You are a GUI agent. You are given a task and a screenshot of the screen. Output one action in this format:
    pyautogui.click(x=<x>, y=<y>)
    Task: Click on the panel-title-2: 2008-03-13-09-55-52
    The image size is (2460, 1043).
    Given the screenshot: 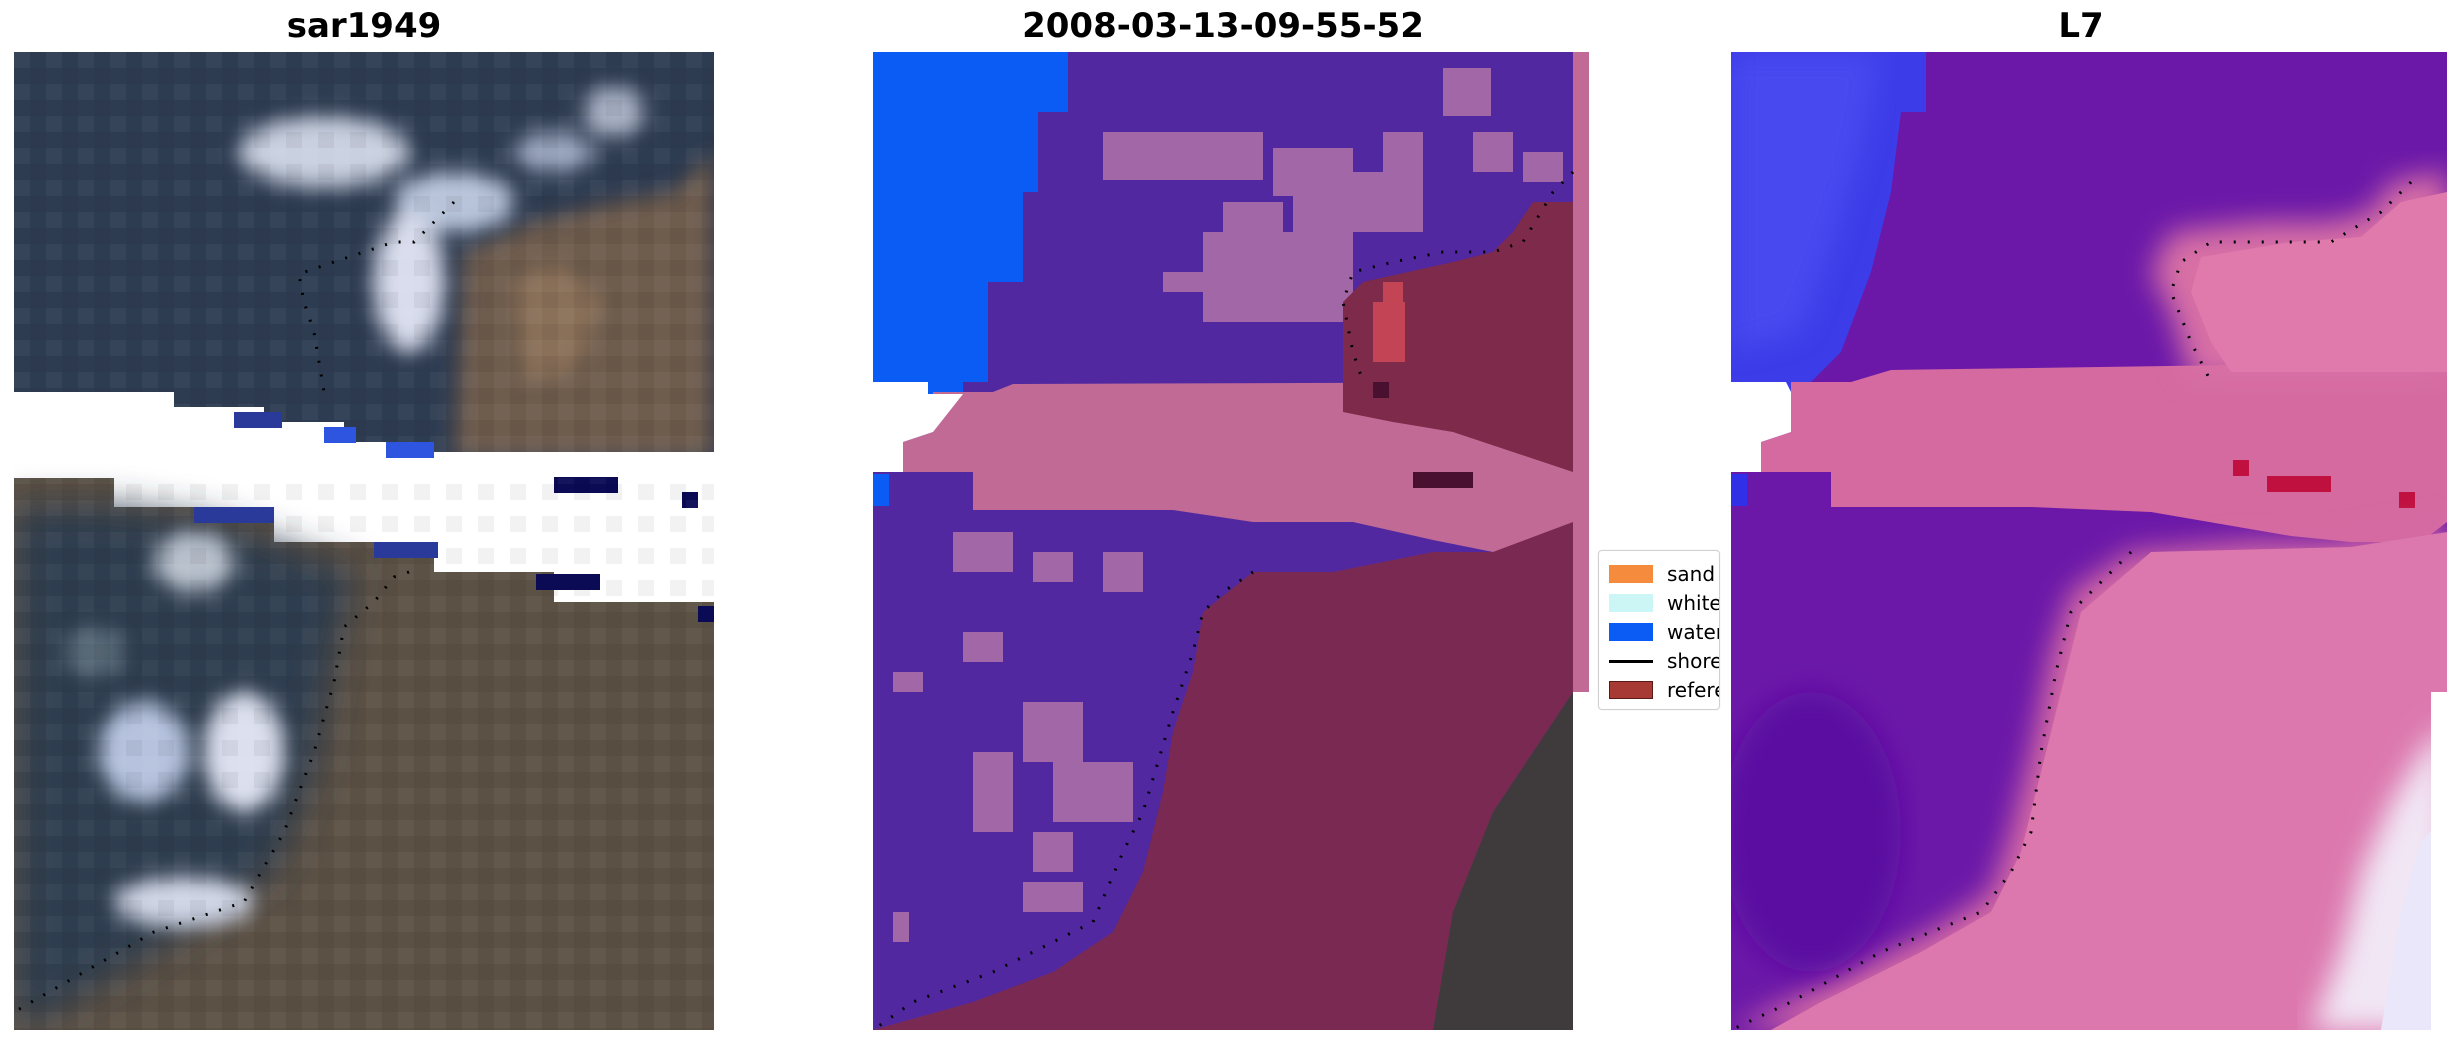 What is the action you would take?
    pyautogui.click(x=1223, y=26)
    